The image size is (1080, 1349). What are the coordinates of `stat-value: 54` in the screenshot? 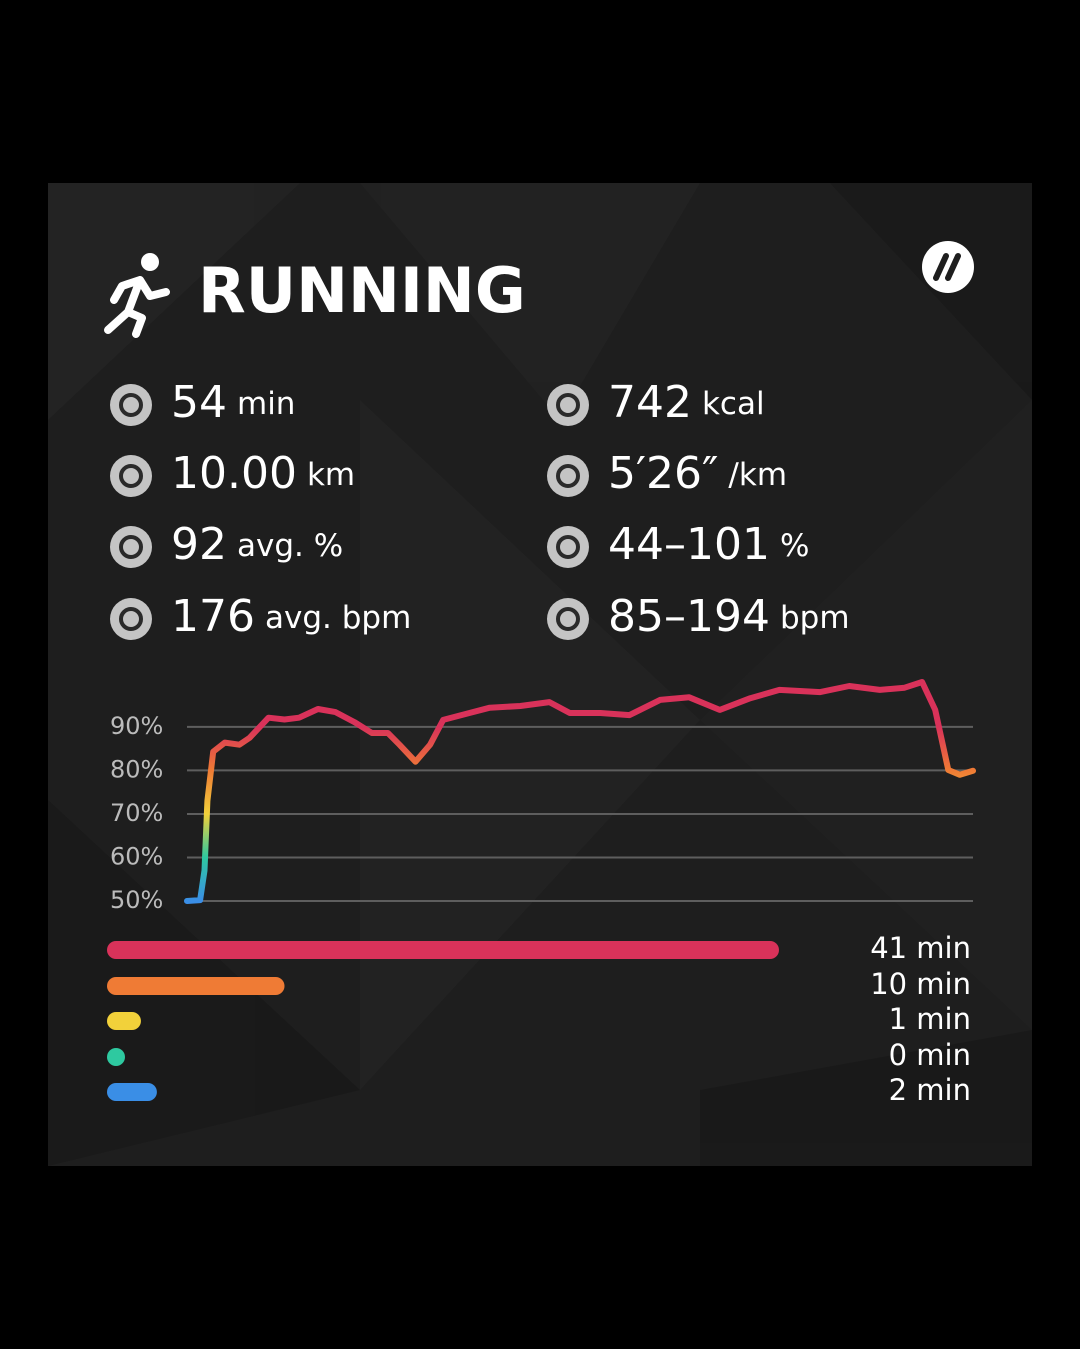 It's located at (199, 402).